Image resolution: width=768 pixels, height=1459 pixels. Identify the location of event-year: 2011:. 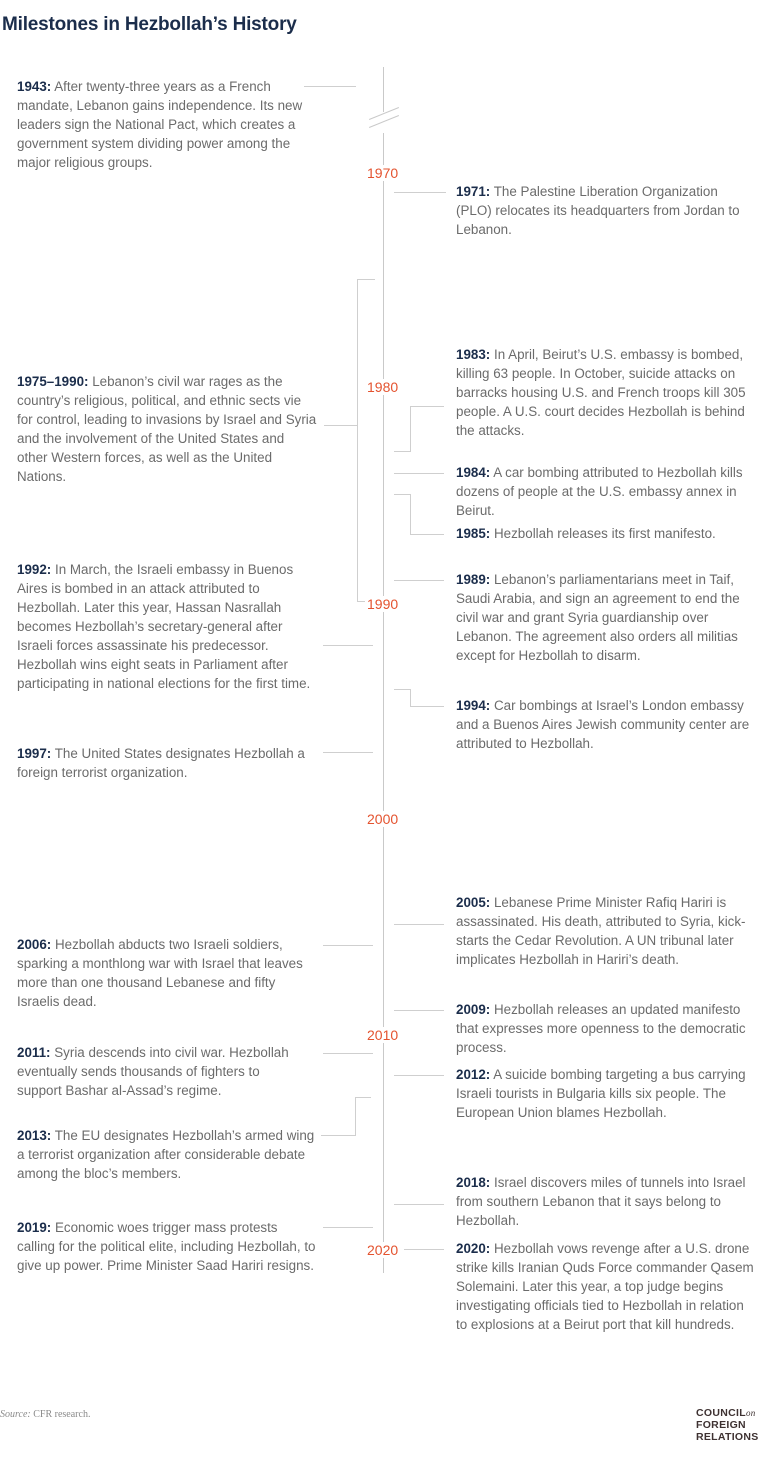
(34, 1052).